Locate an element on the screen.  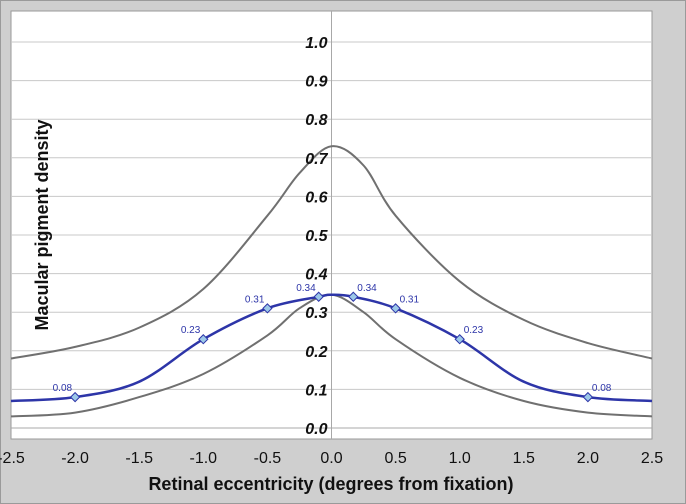
y-tick-label-9: 0.9 is located at coordinates (316, 82).